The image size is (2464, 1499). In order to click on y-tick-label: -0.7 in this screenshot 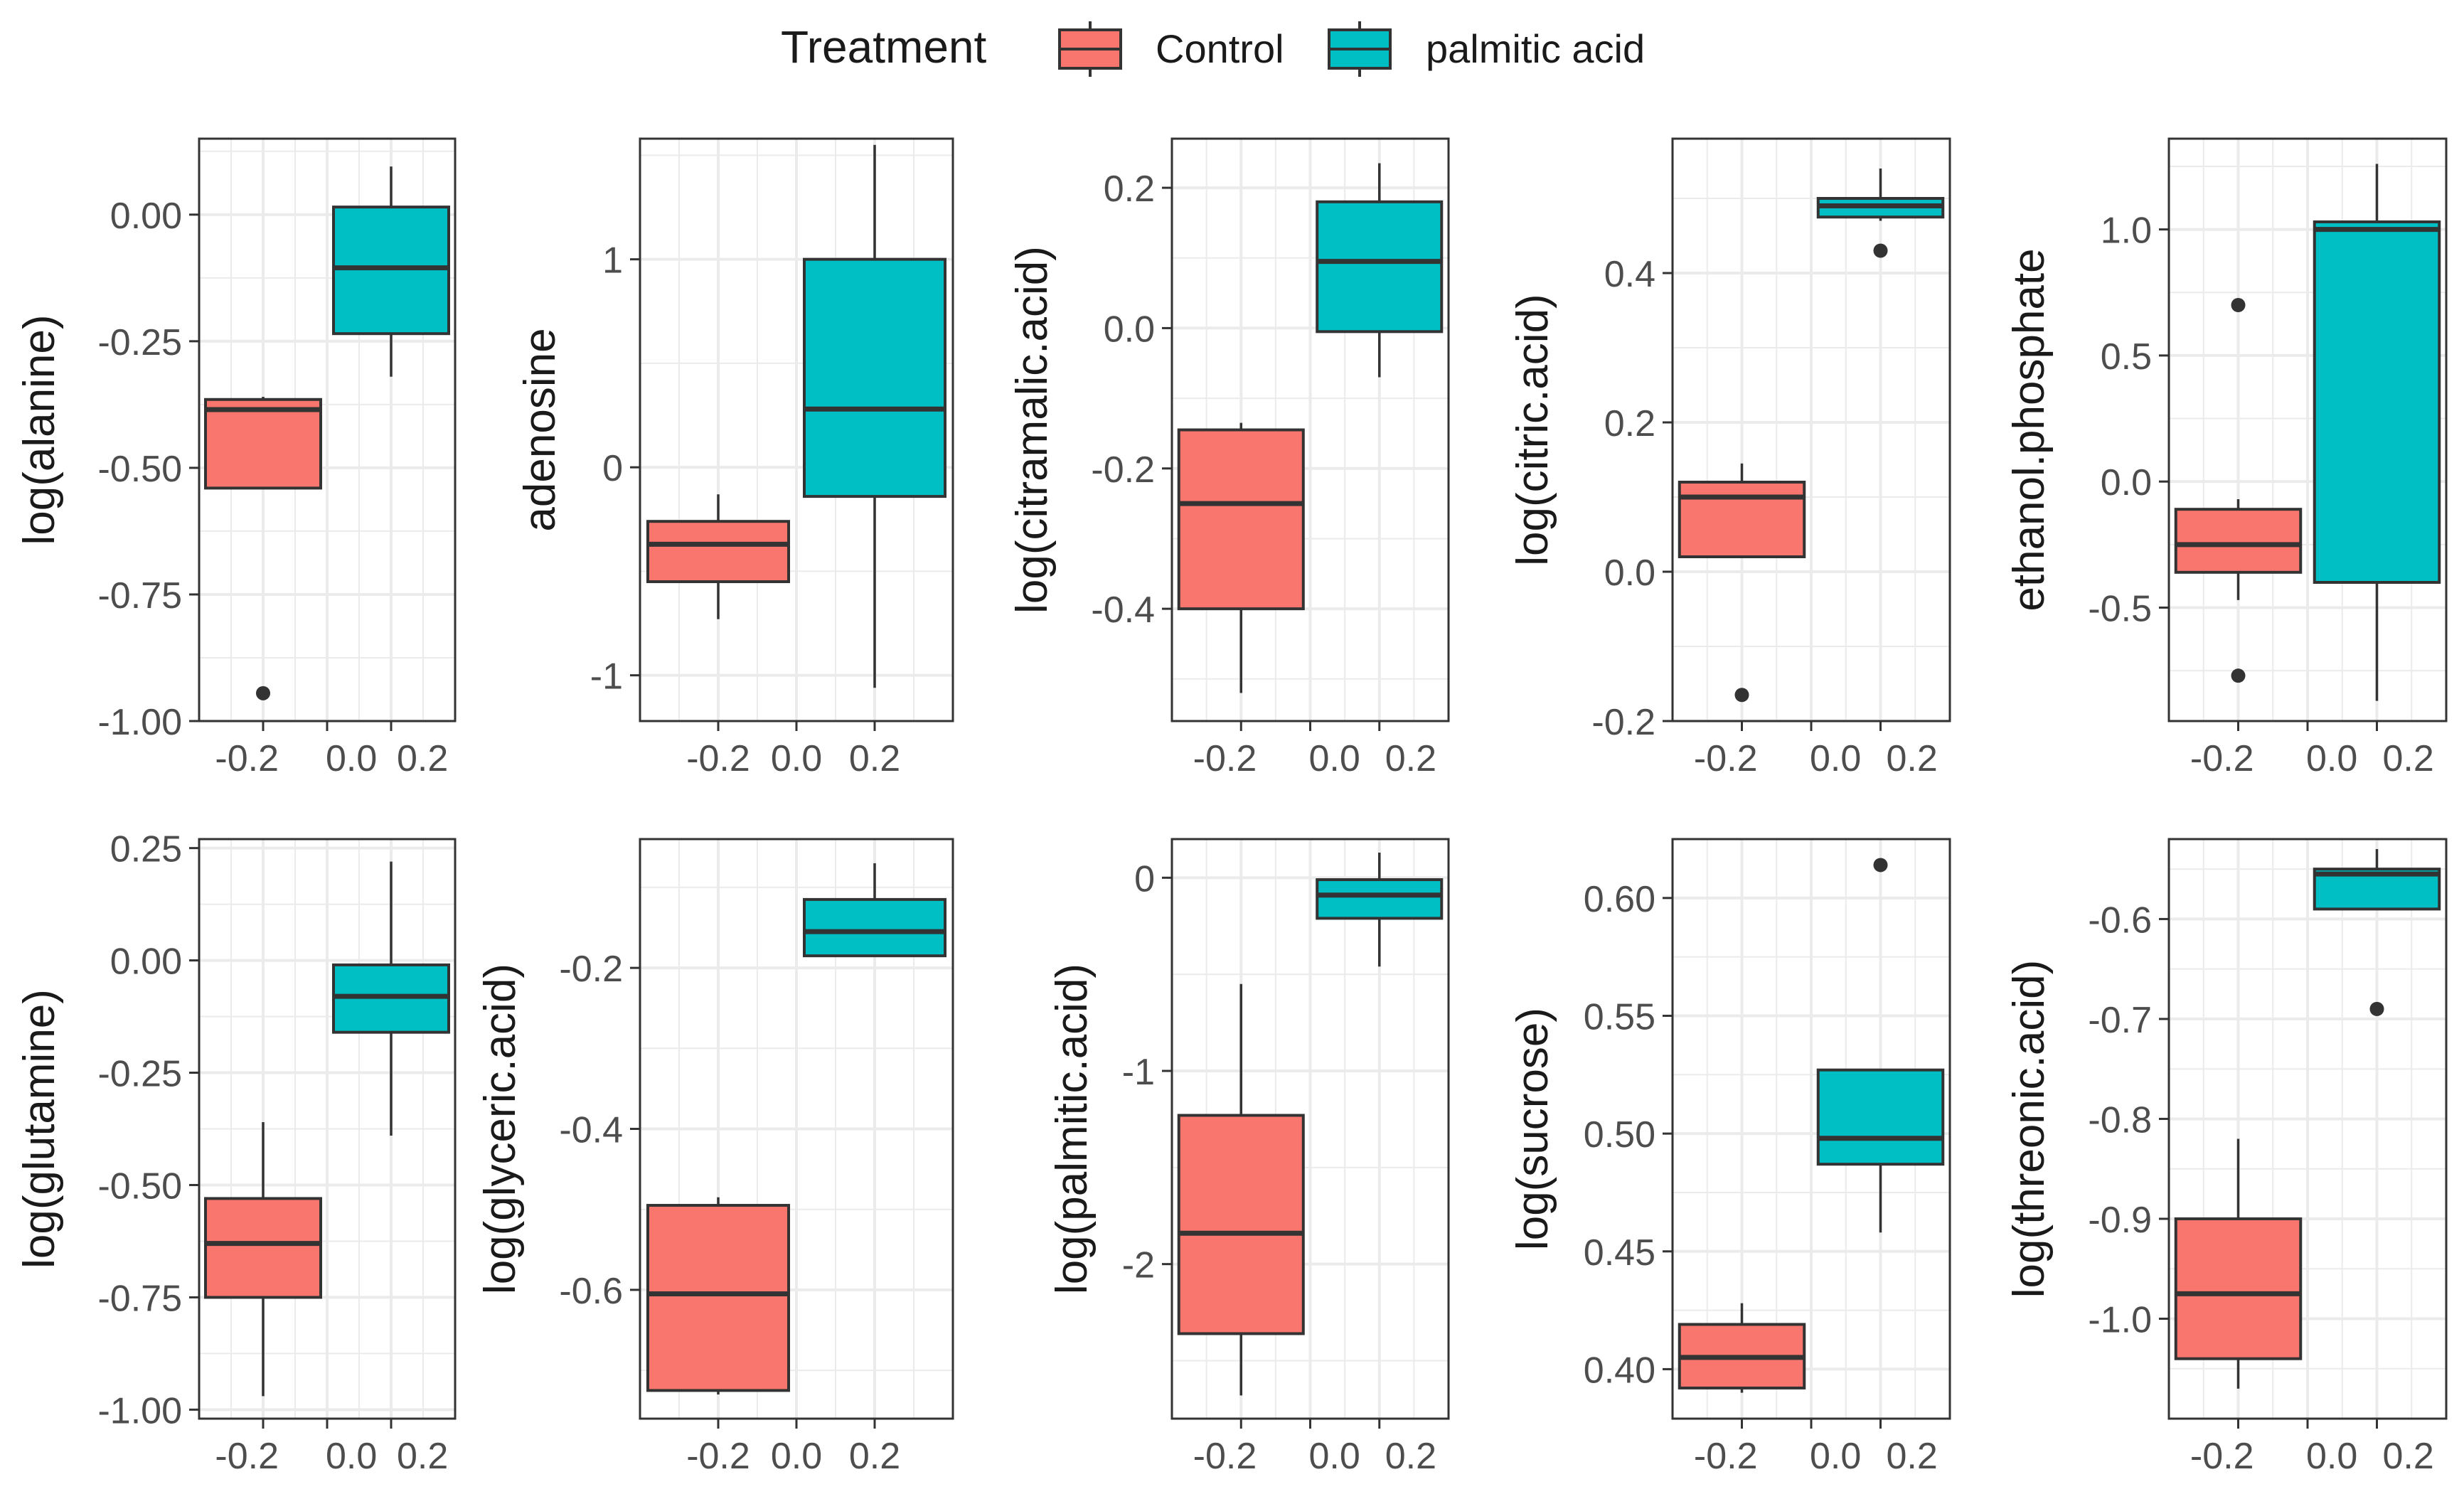, I will do `click(2120, 1020)`.